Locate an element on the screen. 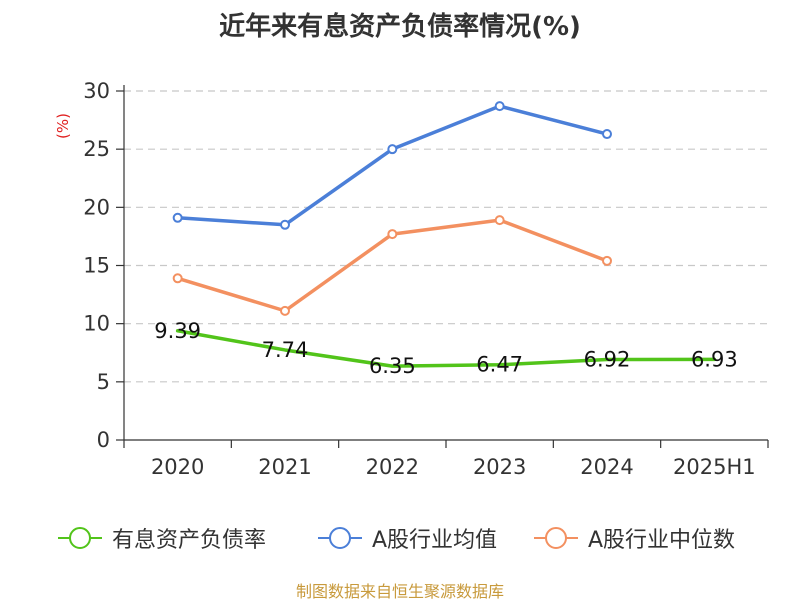  y-tick-label: 15 is located at coordinates (96, 266).